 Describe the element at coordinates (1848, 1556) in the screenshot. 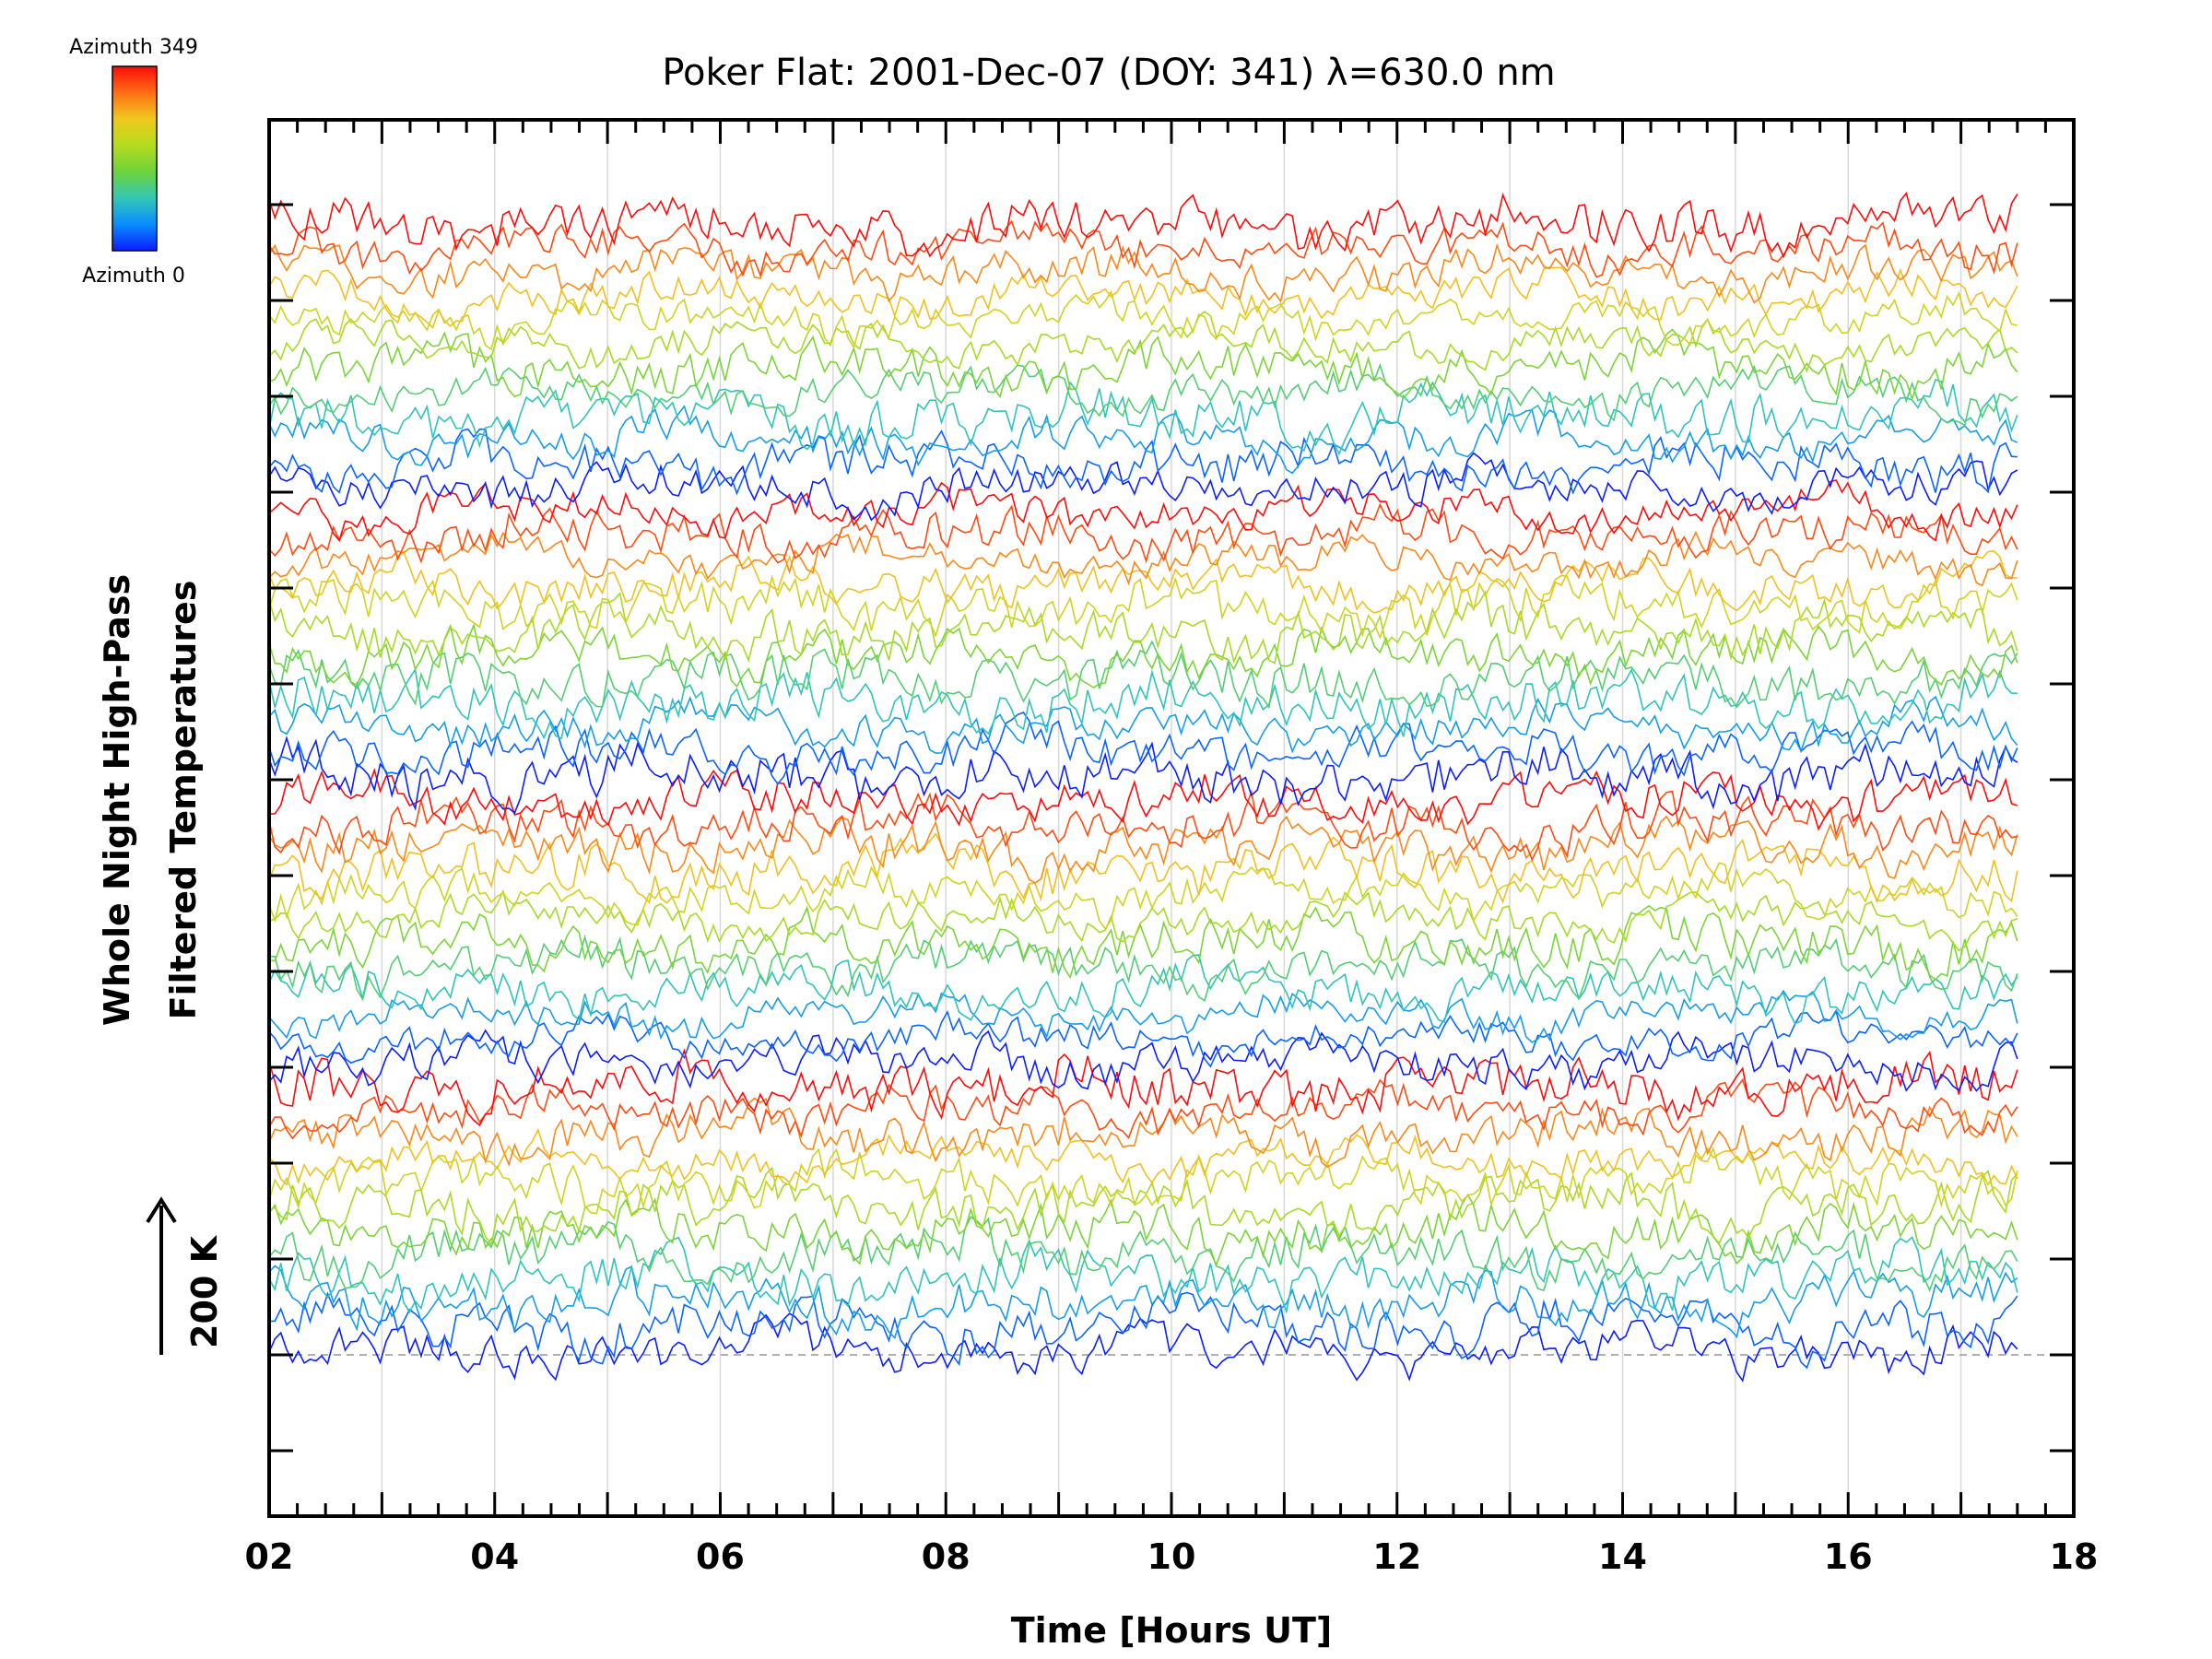

I see `x-tick-label: 16` at that location.